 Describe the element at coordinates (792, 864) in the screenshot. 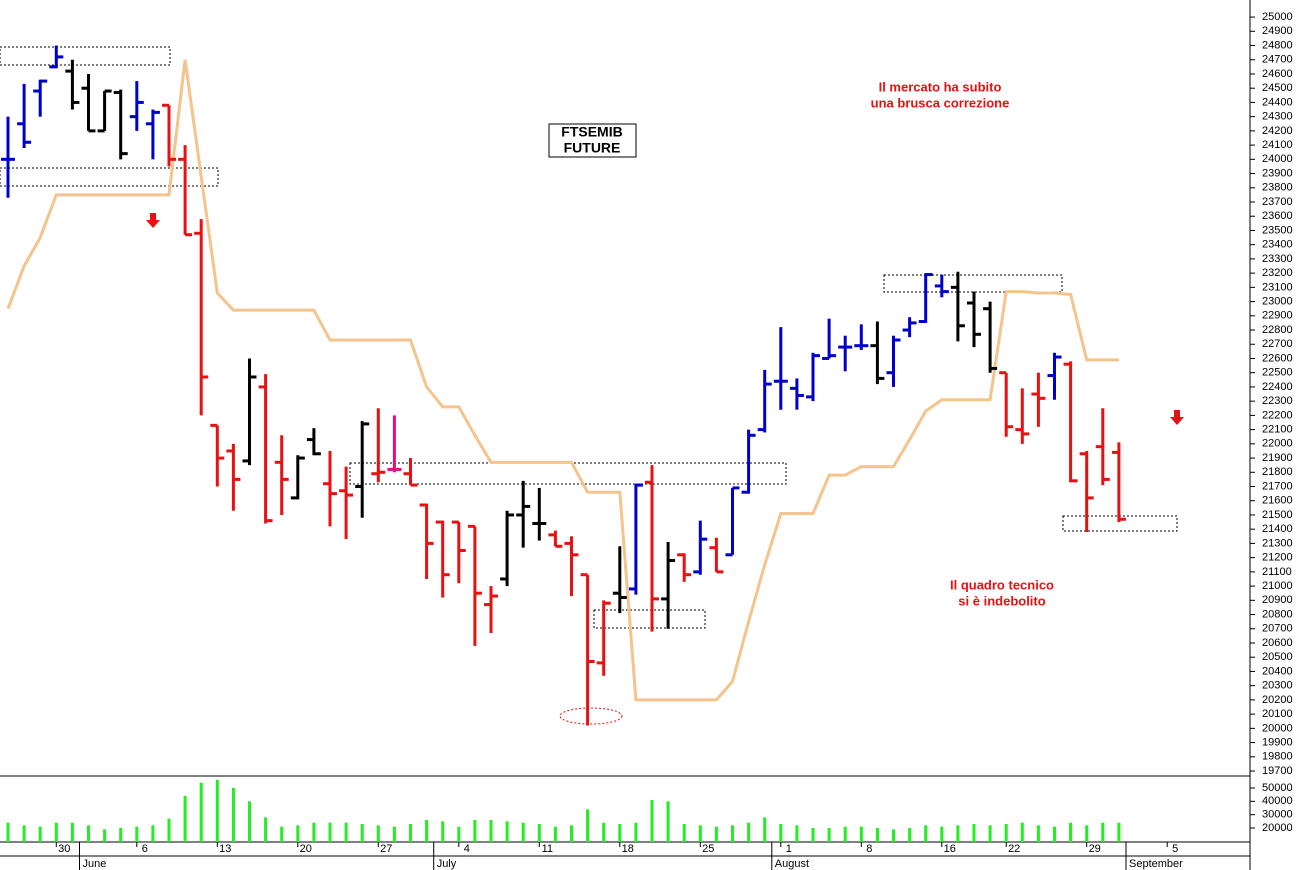

I see `month-label: August` at that location.